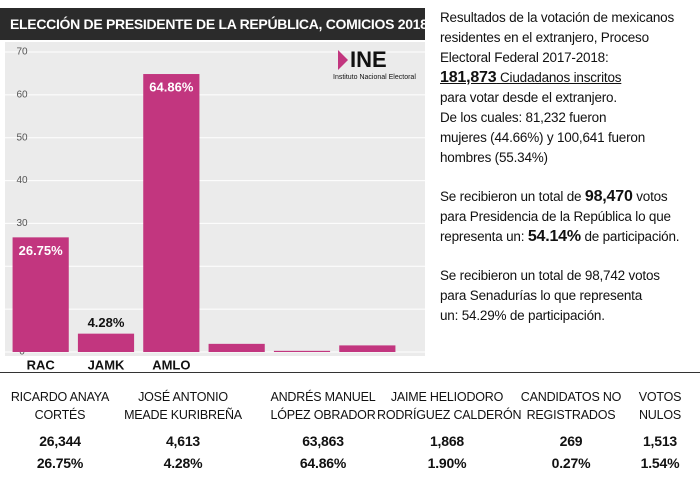 Image resolution: width=700 pixels, height=481 pixels. What do you see at coordinates (323, 415) in the screenshot?
I see `candidate-name: LÓPEZ OBRADOR` at bounding box center [323, 415].